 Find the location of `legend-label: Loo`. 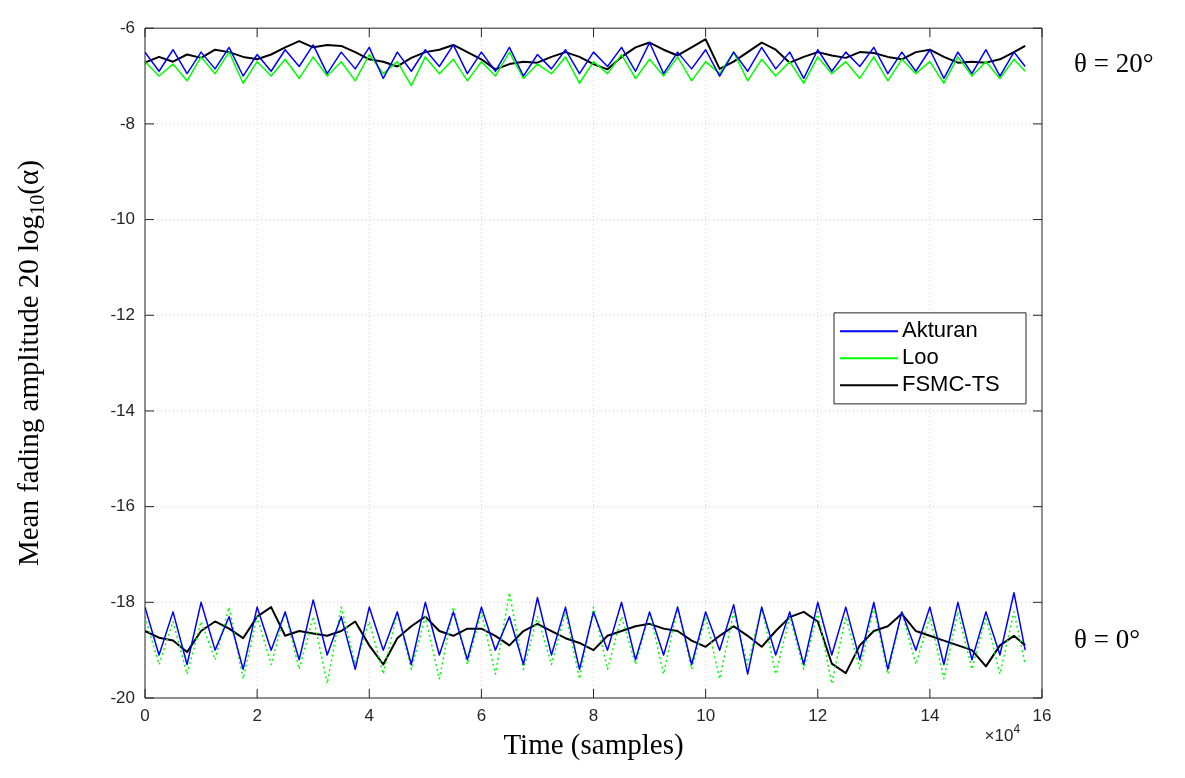

legend-label: Loo is located at coordinates (920, 357).